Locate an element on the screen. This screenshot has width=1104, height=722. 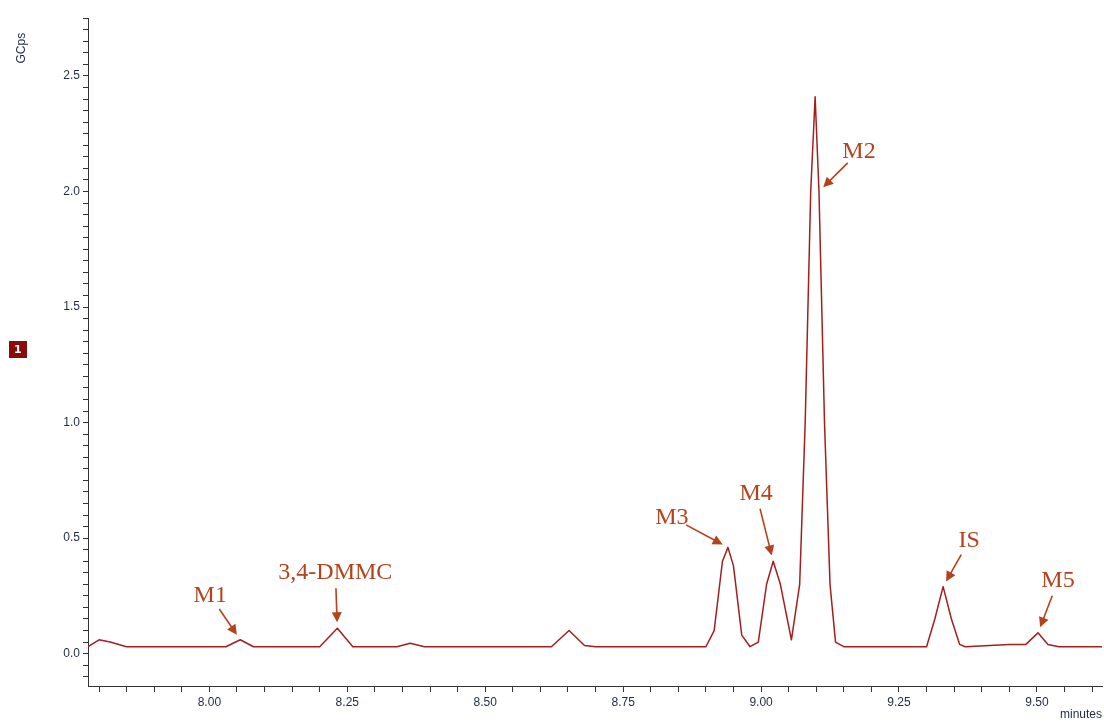
y-tick-label: 2.0 is located at coordinates (72, 190).